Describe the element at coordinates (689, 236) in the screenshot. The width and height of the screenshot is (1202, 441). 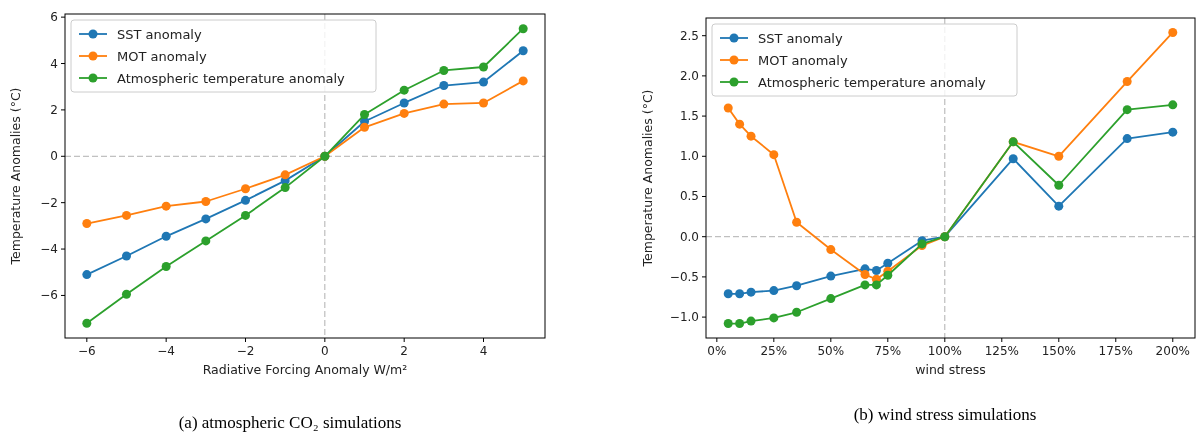
I see `y-tick-label: 0.0` at that location.